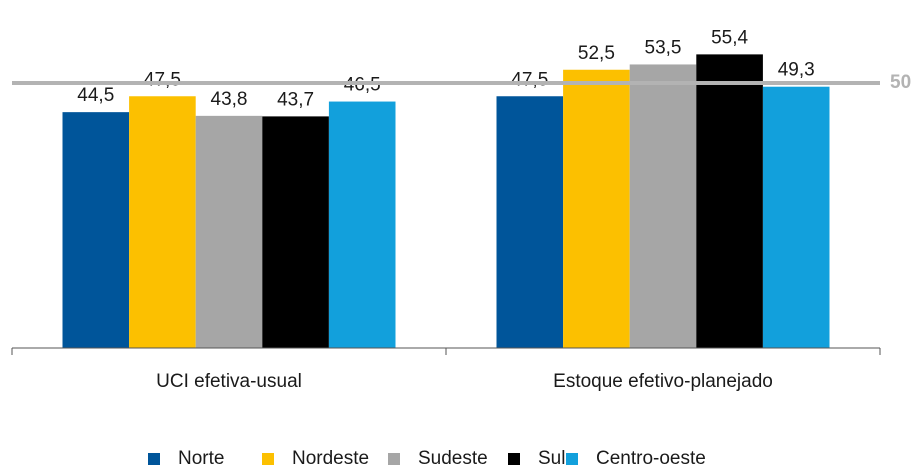 This screenshot has width=919, height=465. I want to click on data-label: 55,4, so click(729, 37).